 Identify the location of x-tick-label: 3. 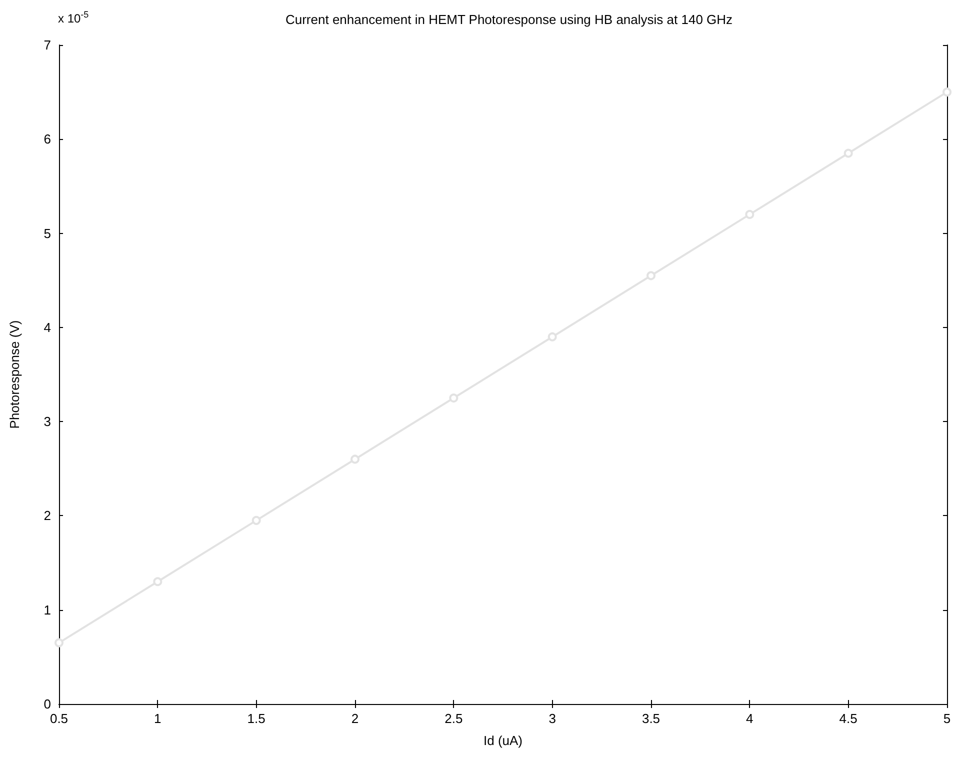
(552, 718).